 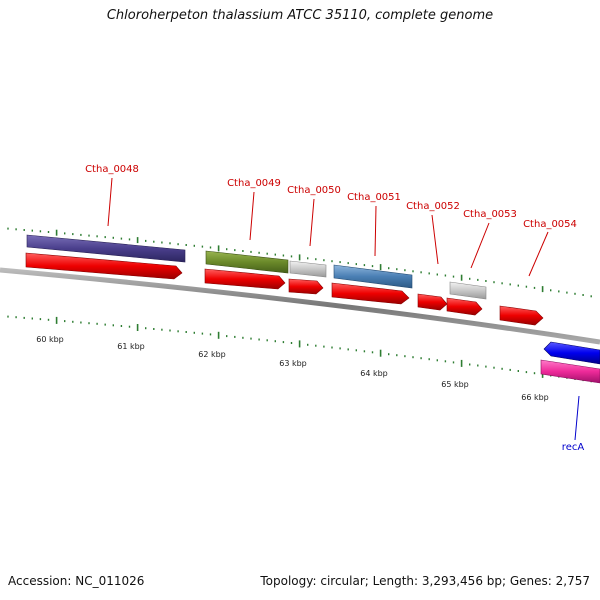 What do you see at coordinates (550, 224) in the screenshot?
I see `gene-label-ctha-0054: Ctha_0054` at bounding box center [550, 224].